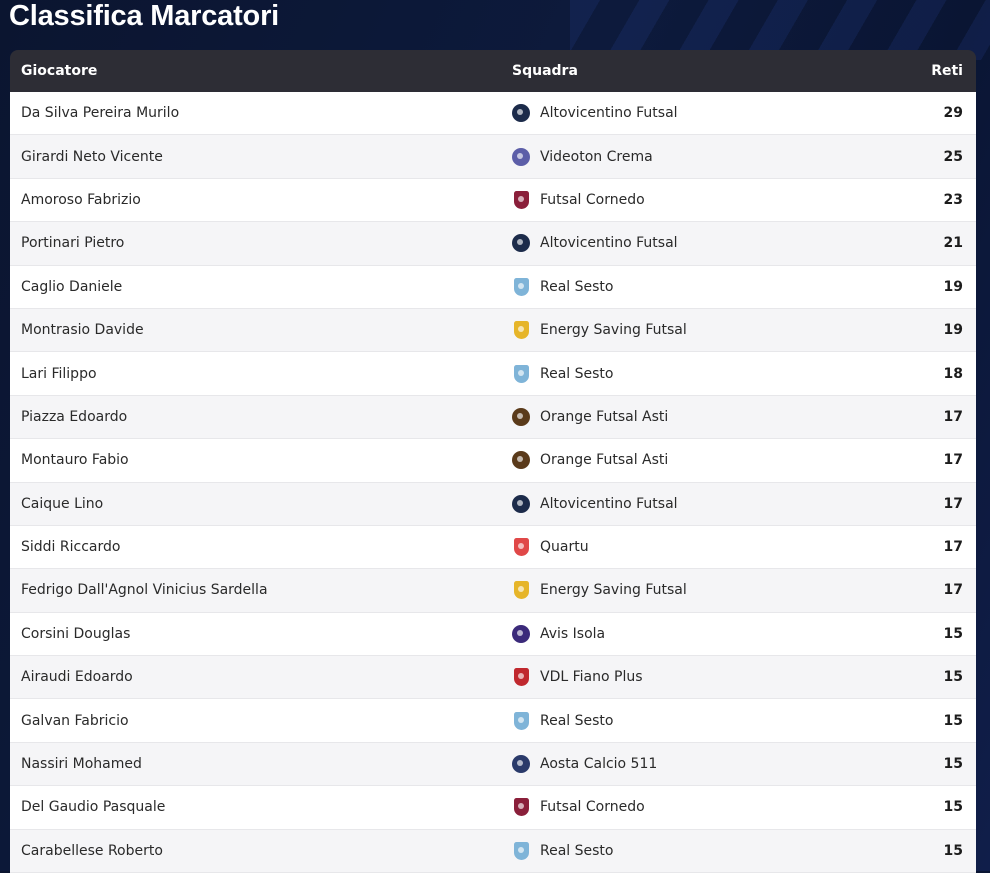  Describe the element at coordinates (493, 244) in the screenshot. I see `table-row: Portinari Pietro Altovicentino Futsal 21` at that location.